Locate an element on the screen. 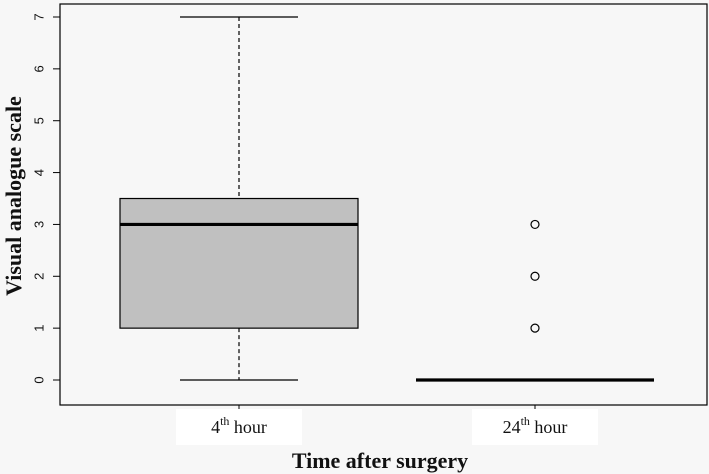 The width and height of the screenshot is (709, 474). y-tick-label: 7 is located at coordinates (38, 16).